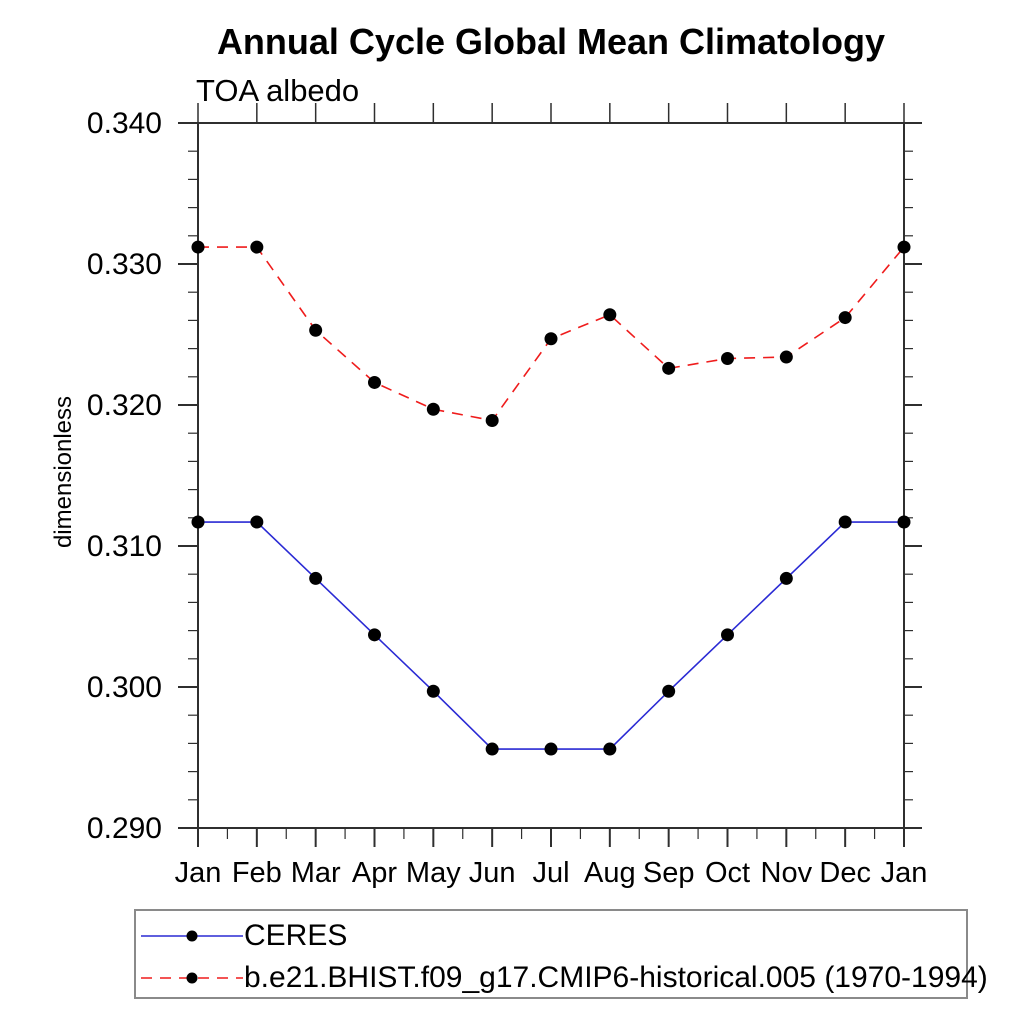  Describe the element at coordinates (124, 264) in the screenshot. I see `y-tick-label: 0.330` at that location.